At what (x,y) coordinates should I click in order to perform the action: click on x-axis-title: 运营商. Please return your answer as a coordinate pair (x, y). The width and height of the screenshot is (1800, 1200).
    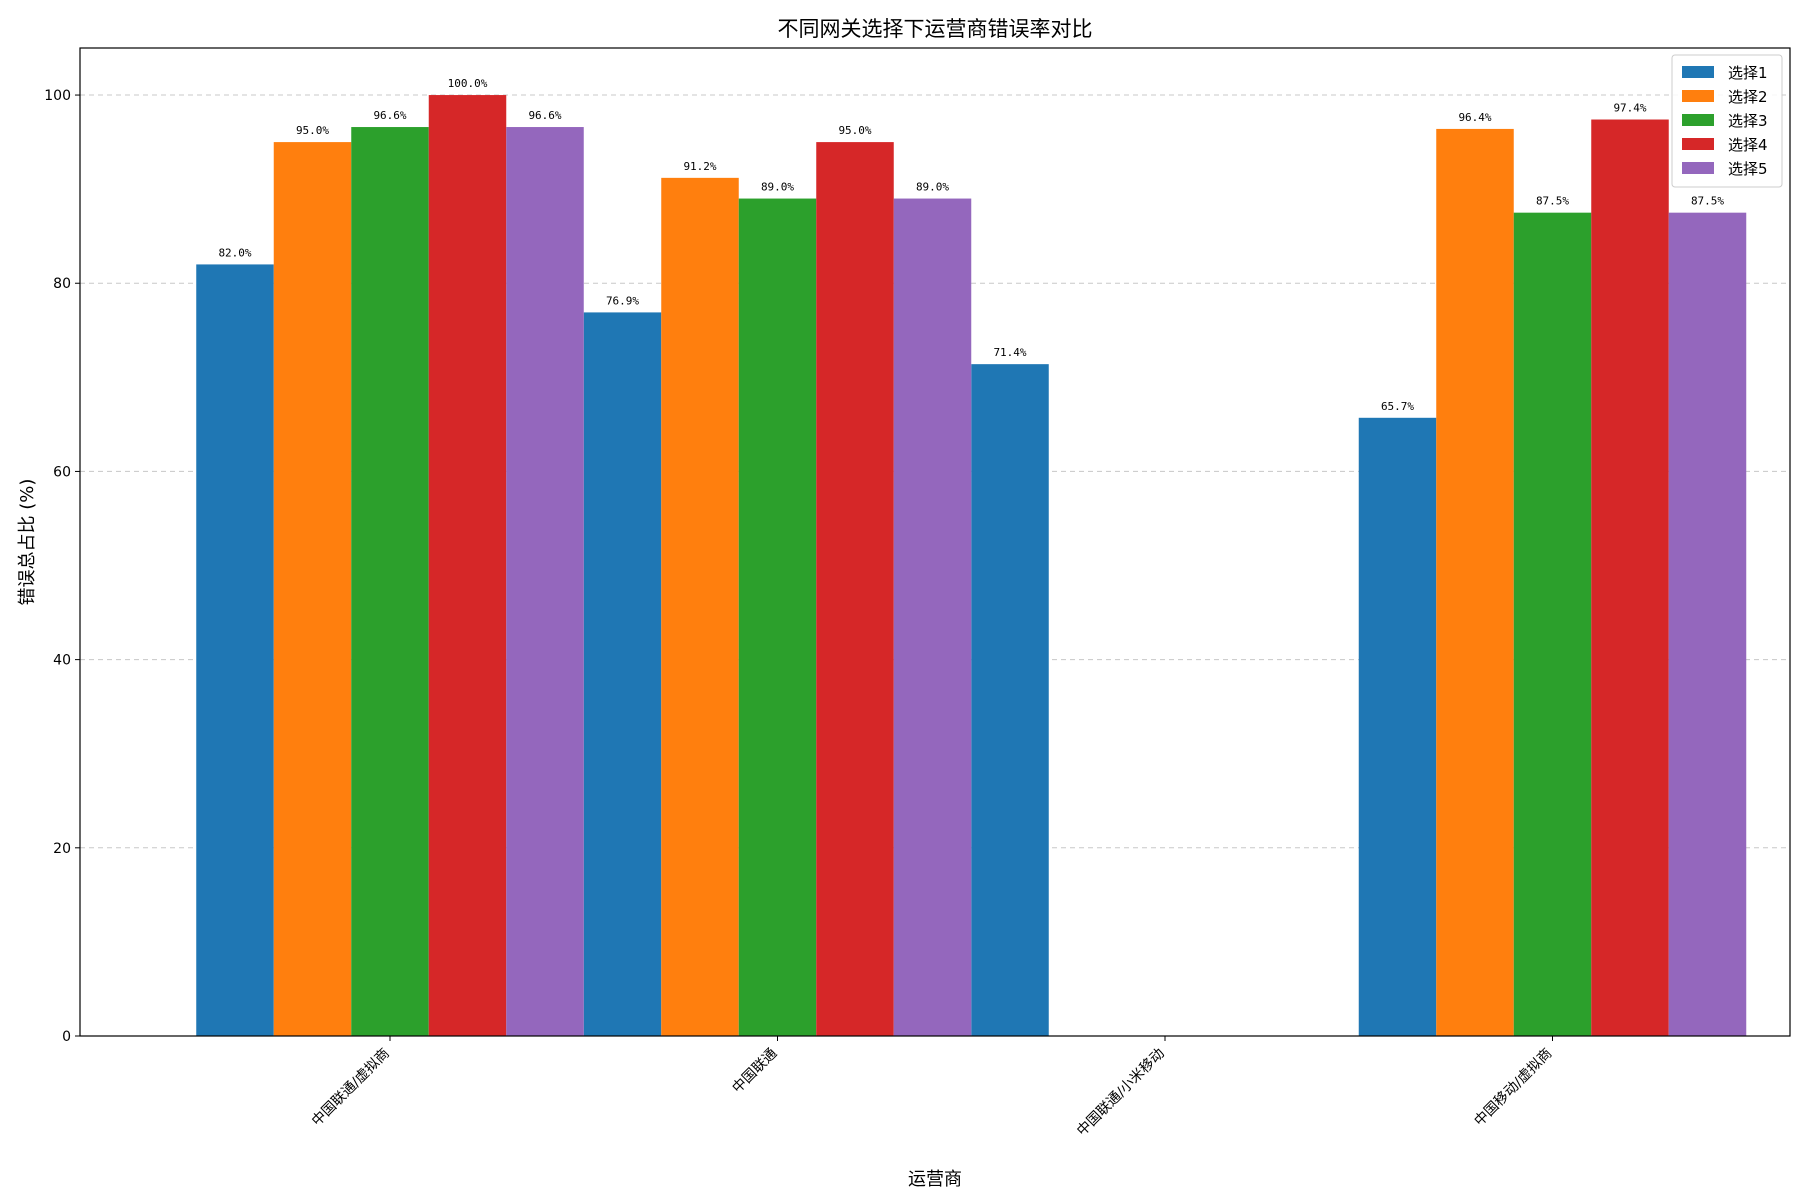
    Looking at the image, I should click on (935, 1179).